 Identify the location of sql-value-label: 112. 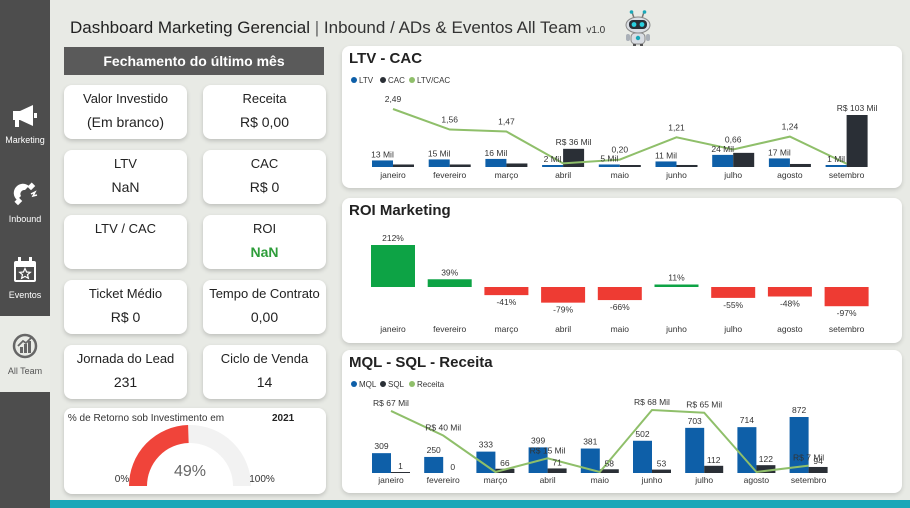
(714, 460).